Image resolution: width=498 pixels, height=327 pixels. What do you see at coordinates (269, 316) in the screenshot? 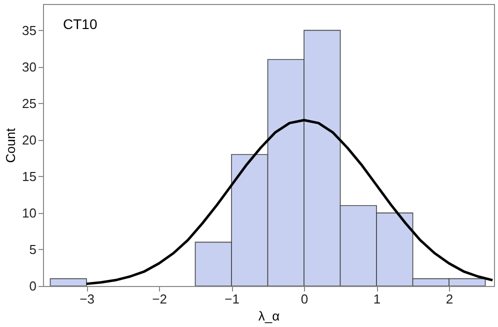
I see `x-axis-title: λ_α` at bounding box center [269, 316].